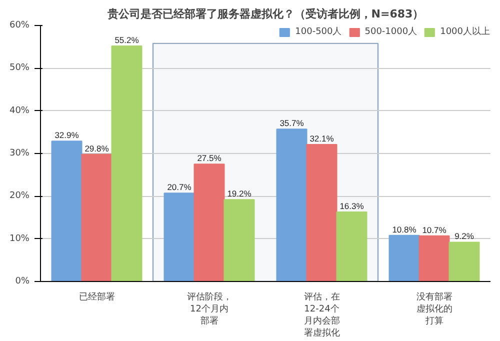  What do you see at coordinates (209, 309) in the screenshot?
I see `x-tick-label: 评估阶段，12个月内部署` at bounding box center [209, 309].